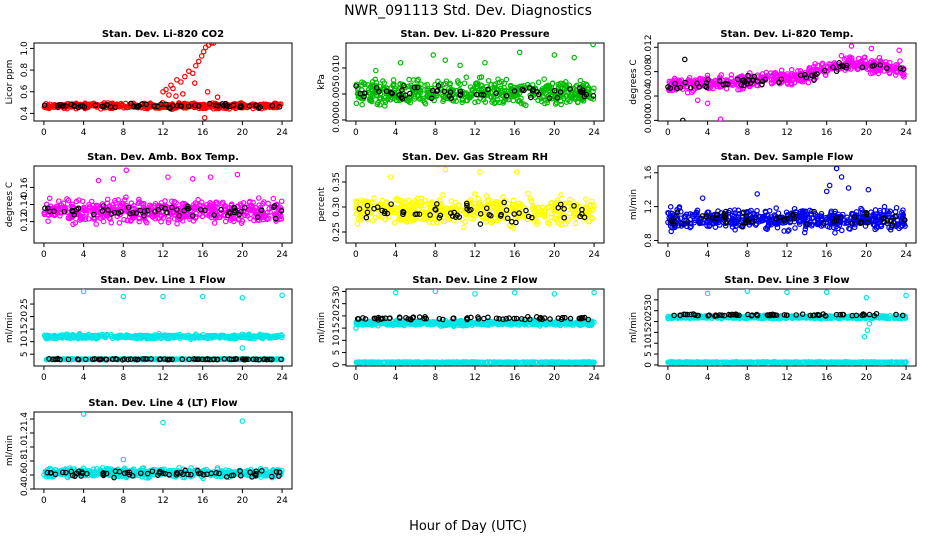 This screenshot has width=936, height=540. Describe the element at coordinates (25, 222) in the screenshot. I see `y-tick-label: 0.12` at that location.